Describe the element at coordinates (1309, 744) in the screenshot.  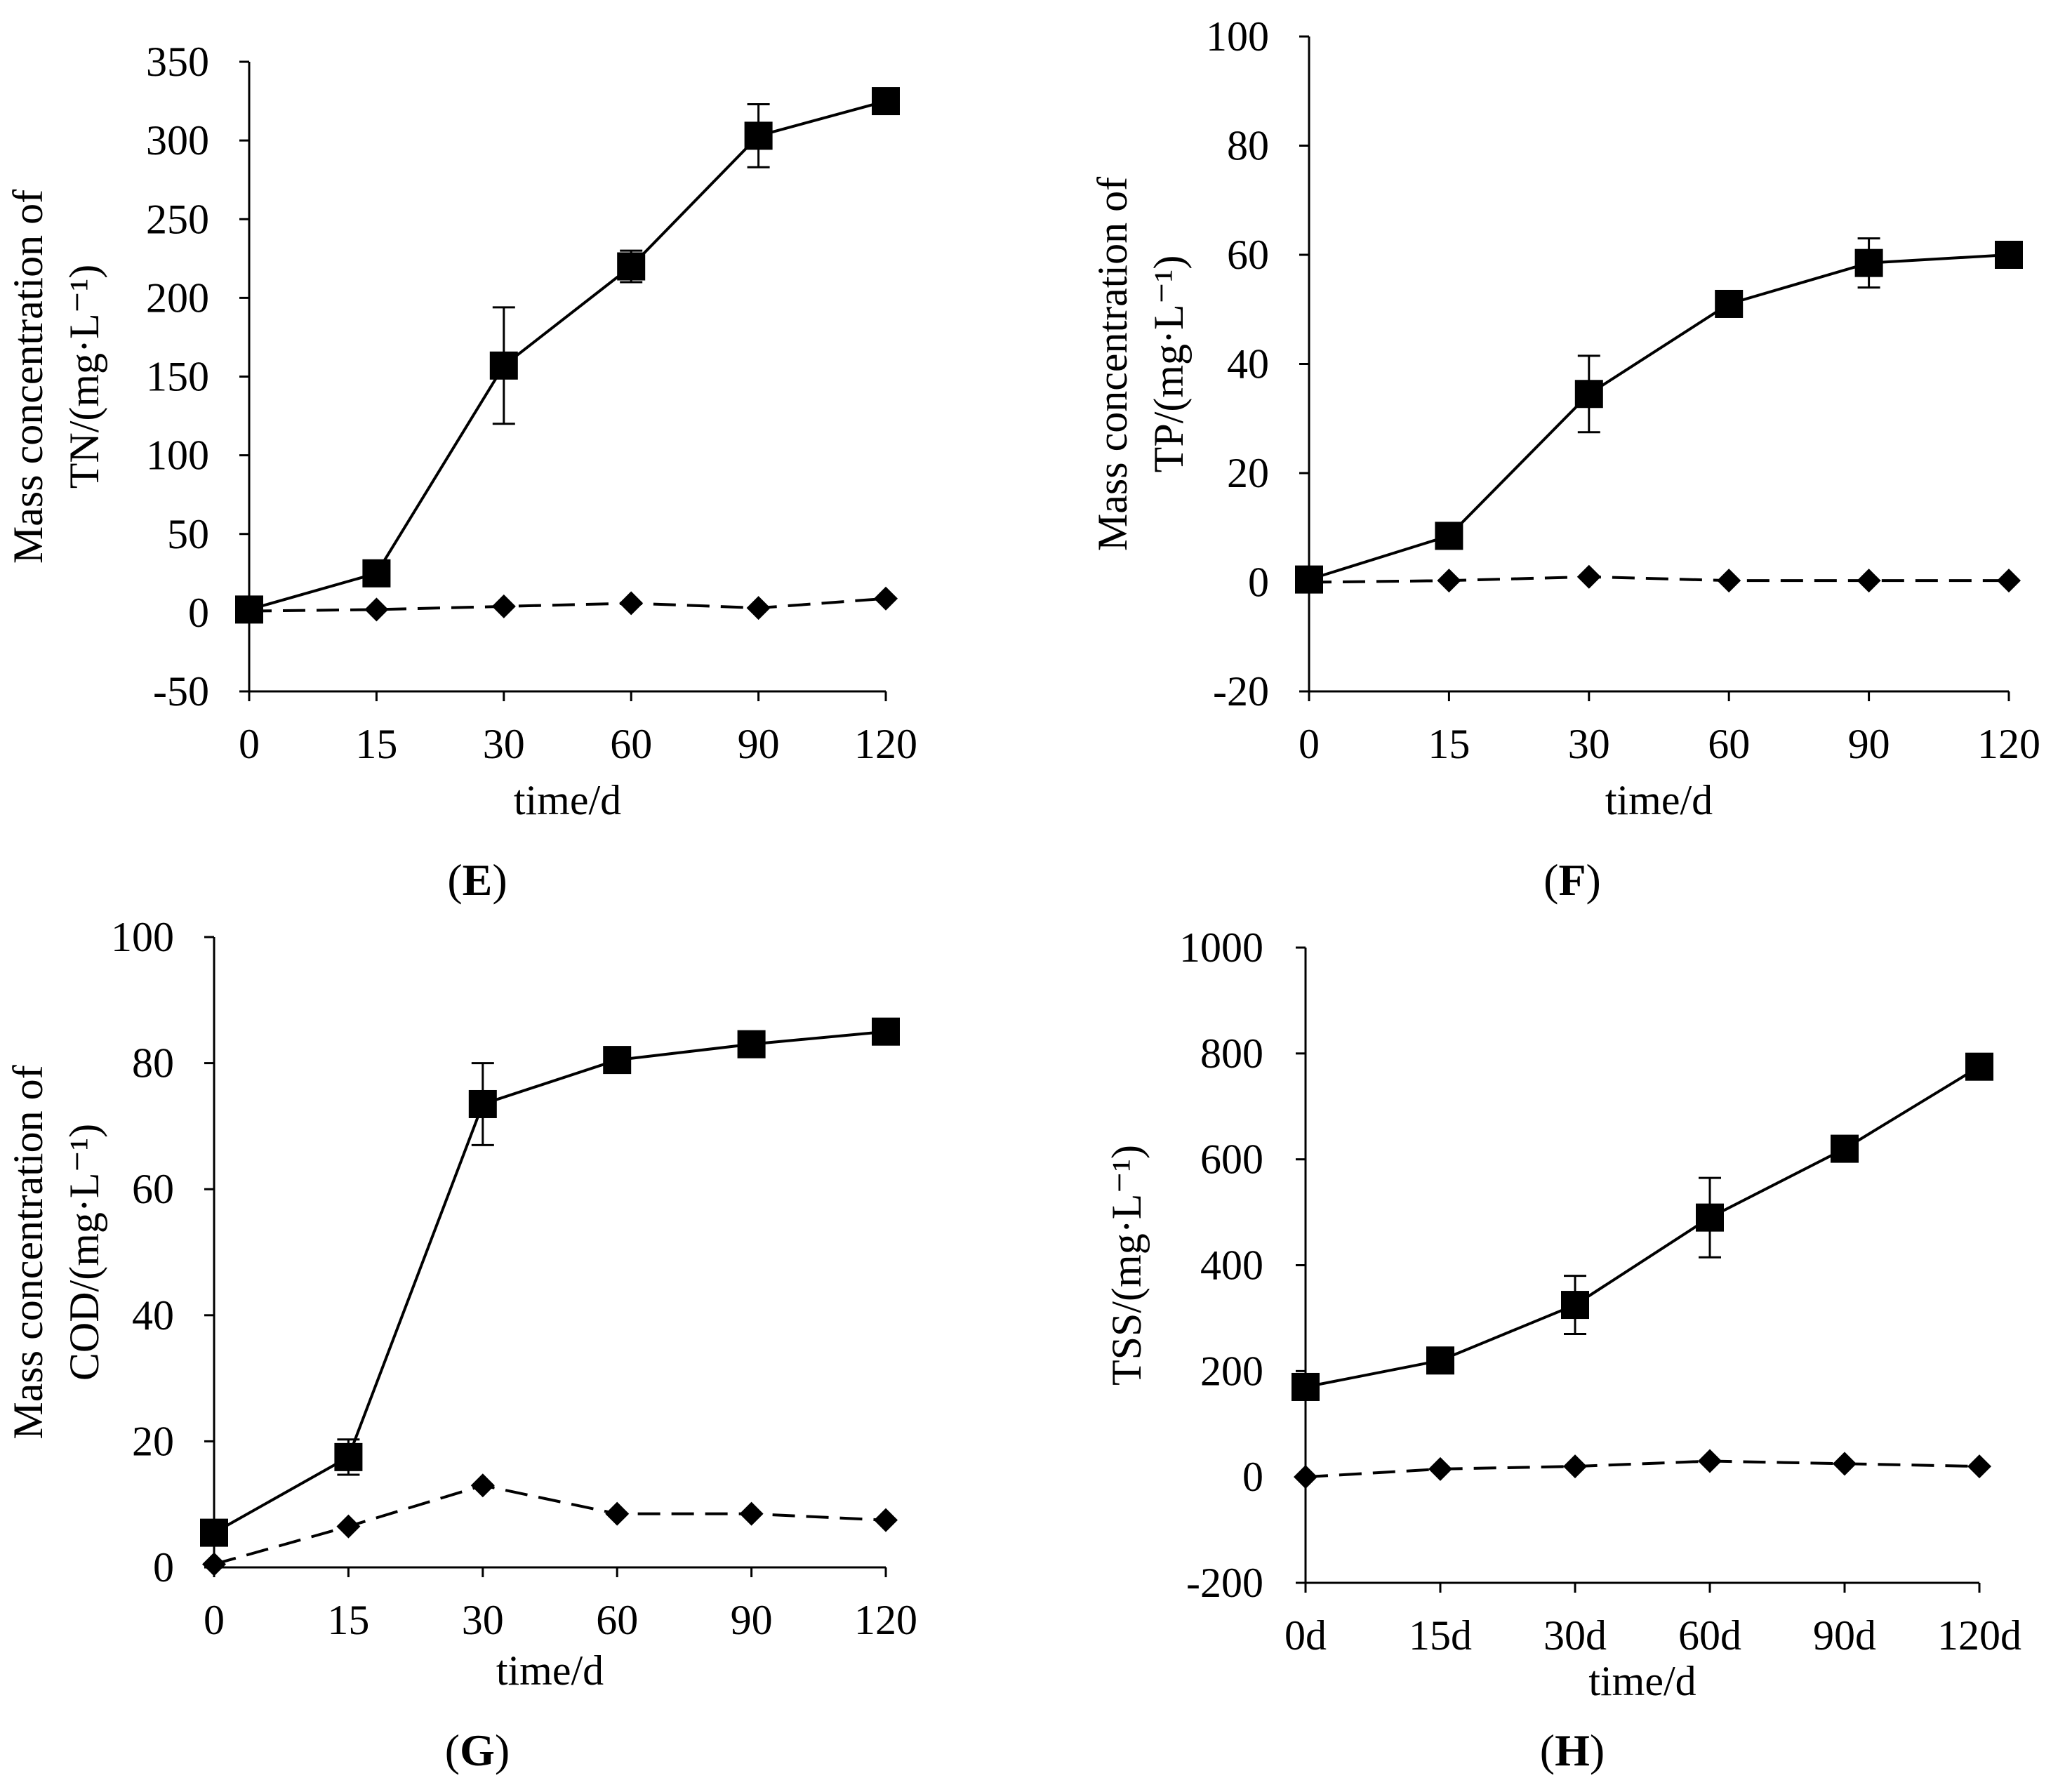
I see `x-tick-label: 0` at that location.